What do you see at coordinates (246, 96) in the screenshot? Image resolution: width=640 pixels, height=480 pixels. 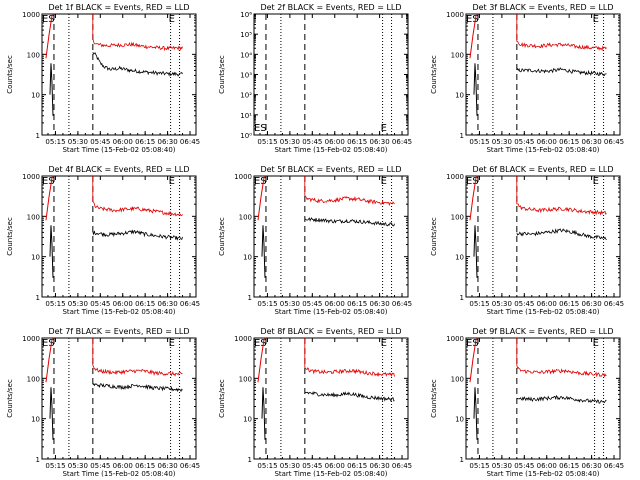 I see `y-tick-label: 10²` at bounding box center [246, 96].